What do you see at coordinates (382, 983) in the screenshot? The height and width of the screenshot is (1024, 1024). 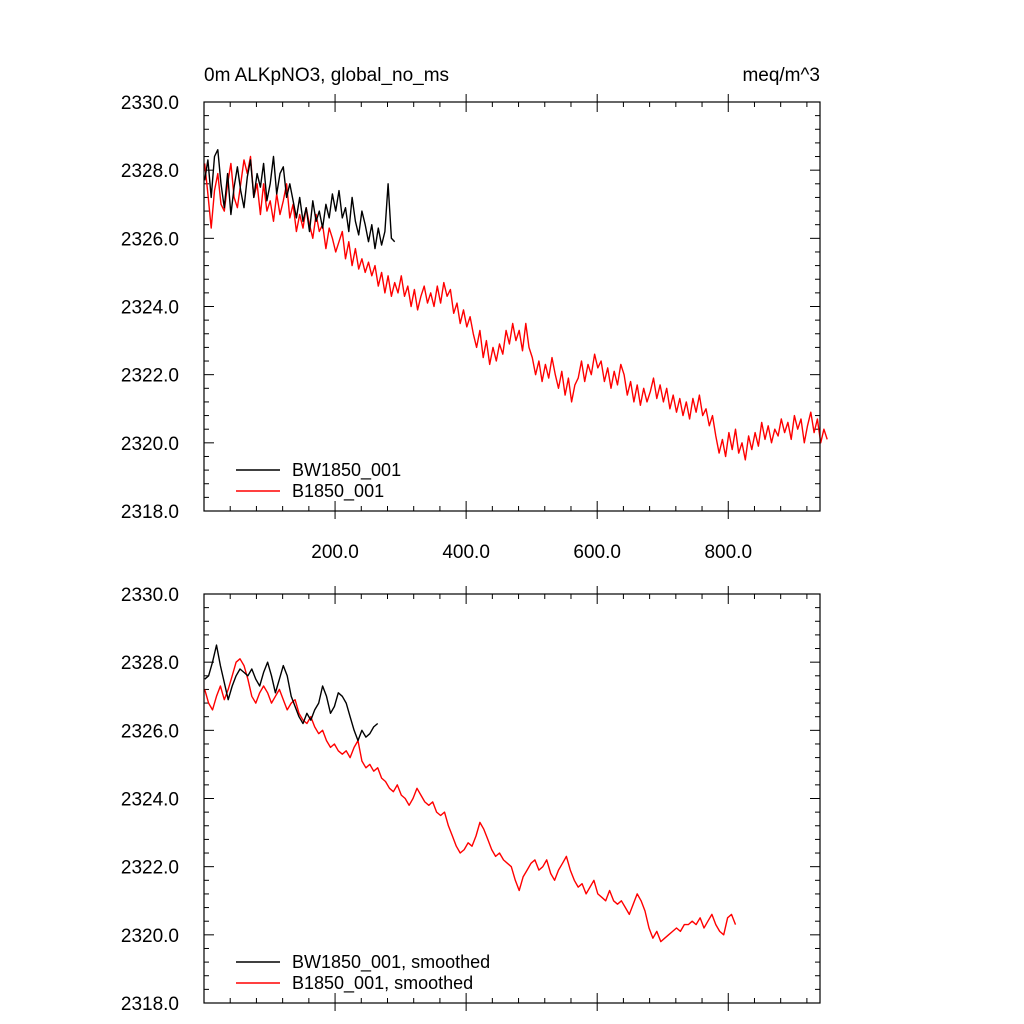 I see `legend-label-b1850-smoothed: B1850_001, smoothed` at bounding box center [382, 983].